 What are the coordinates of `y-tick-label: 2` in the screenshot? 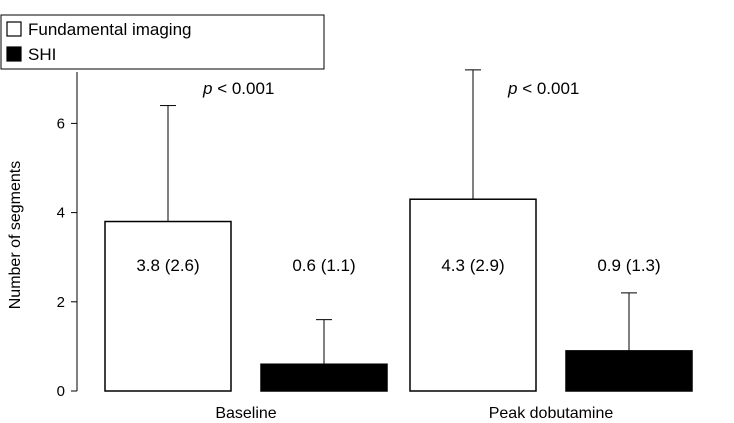 It's located at (61, 302).